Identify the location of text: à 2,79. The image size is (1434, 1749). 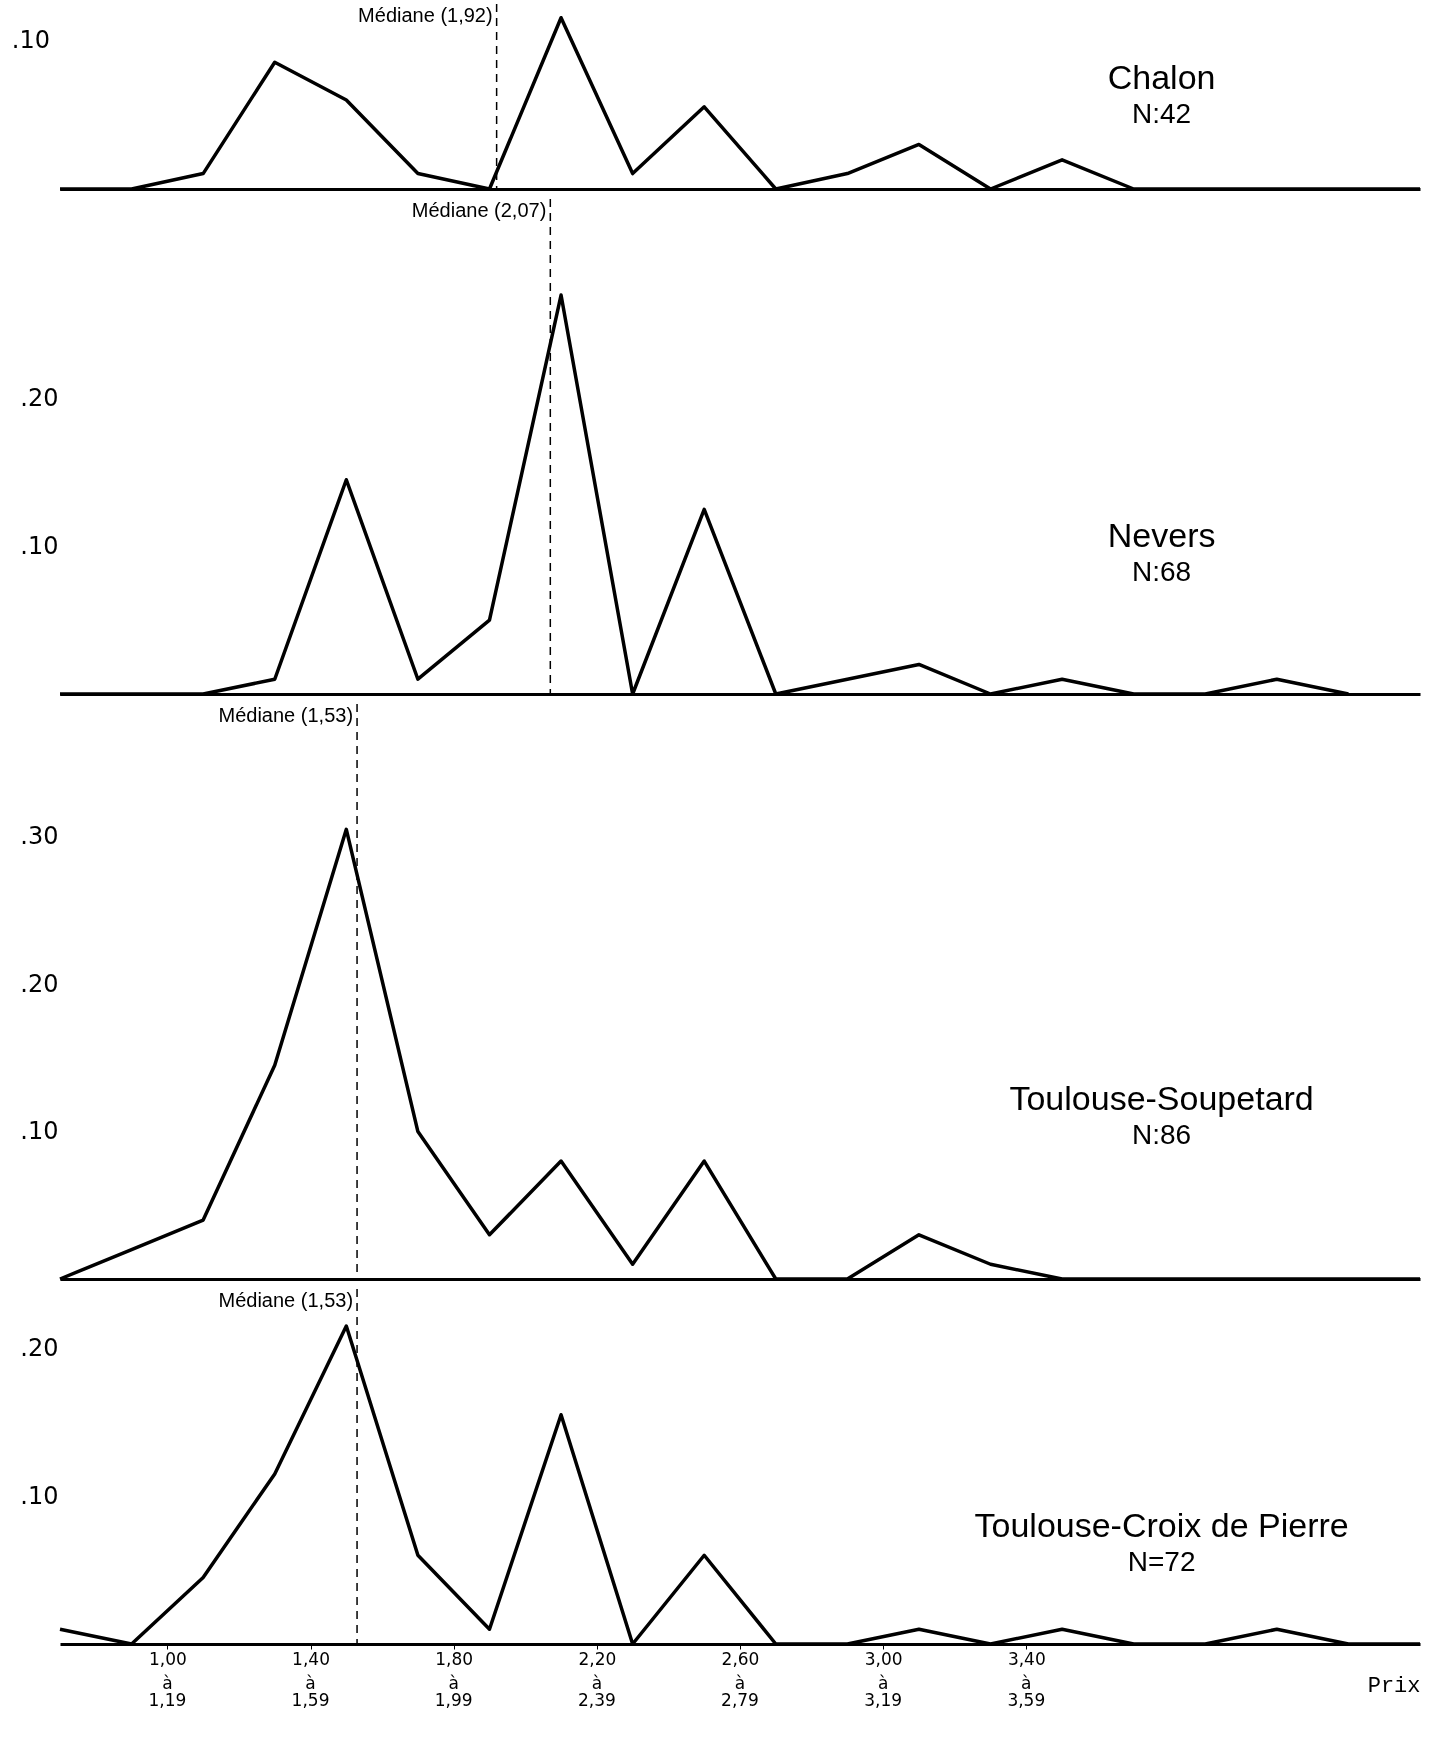
(740, 1691).